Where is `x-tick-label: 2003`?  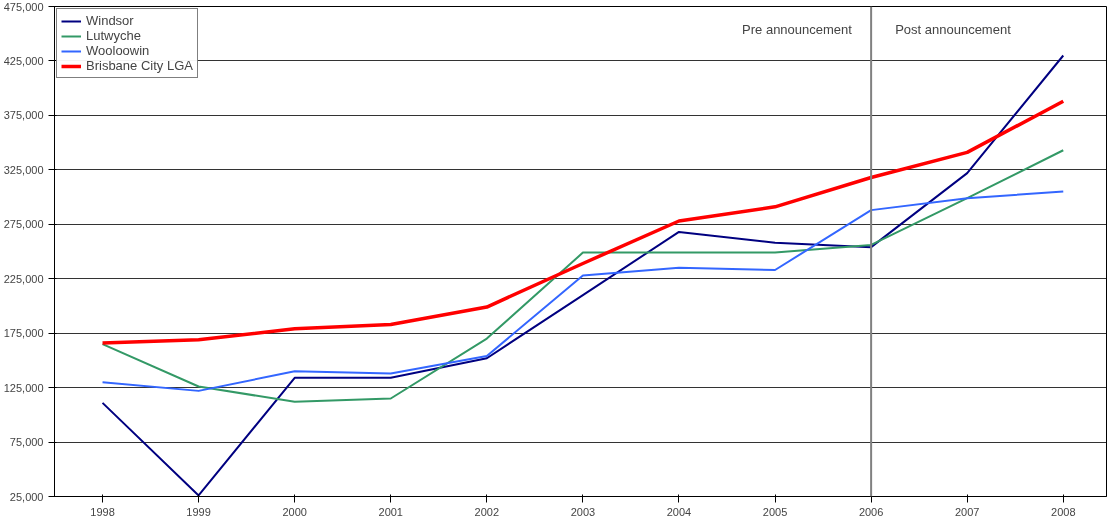
x-tick-label: 2003 is located at coordinates (583, 511).